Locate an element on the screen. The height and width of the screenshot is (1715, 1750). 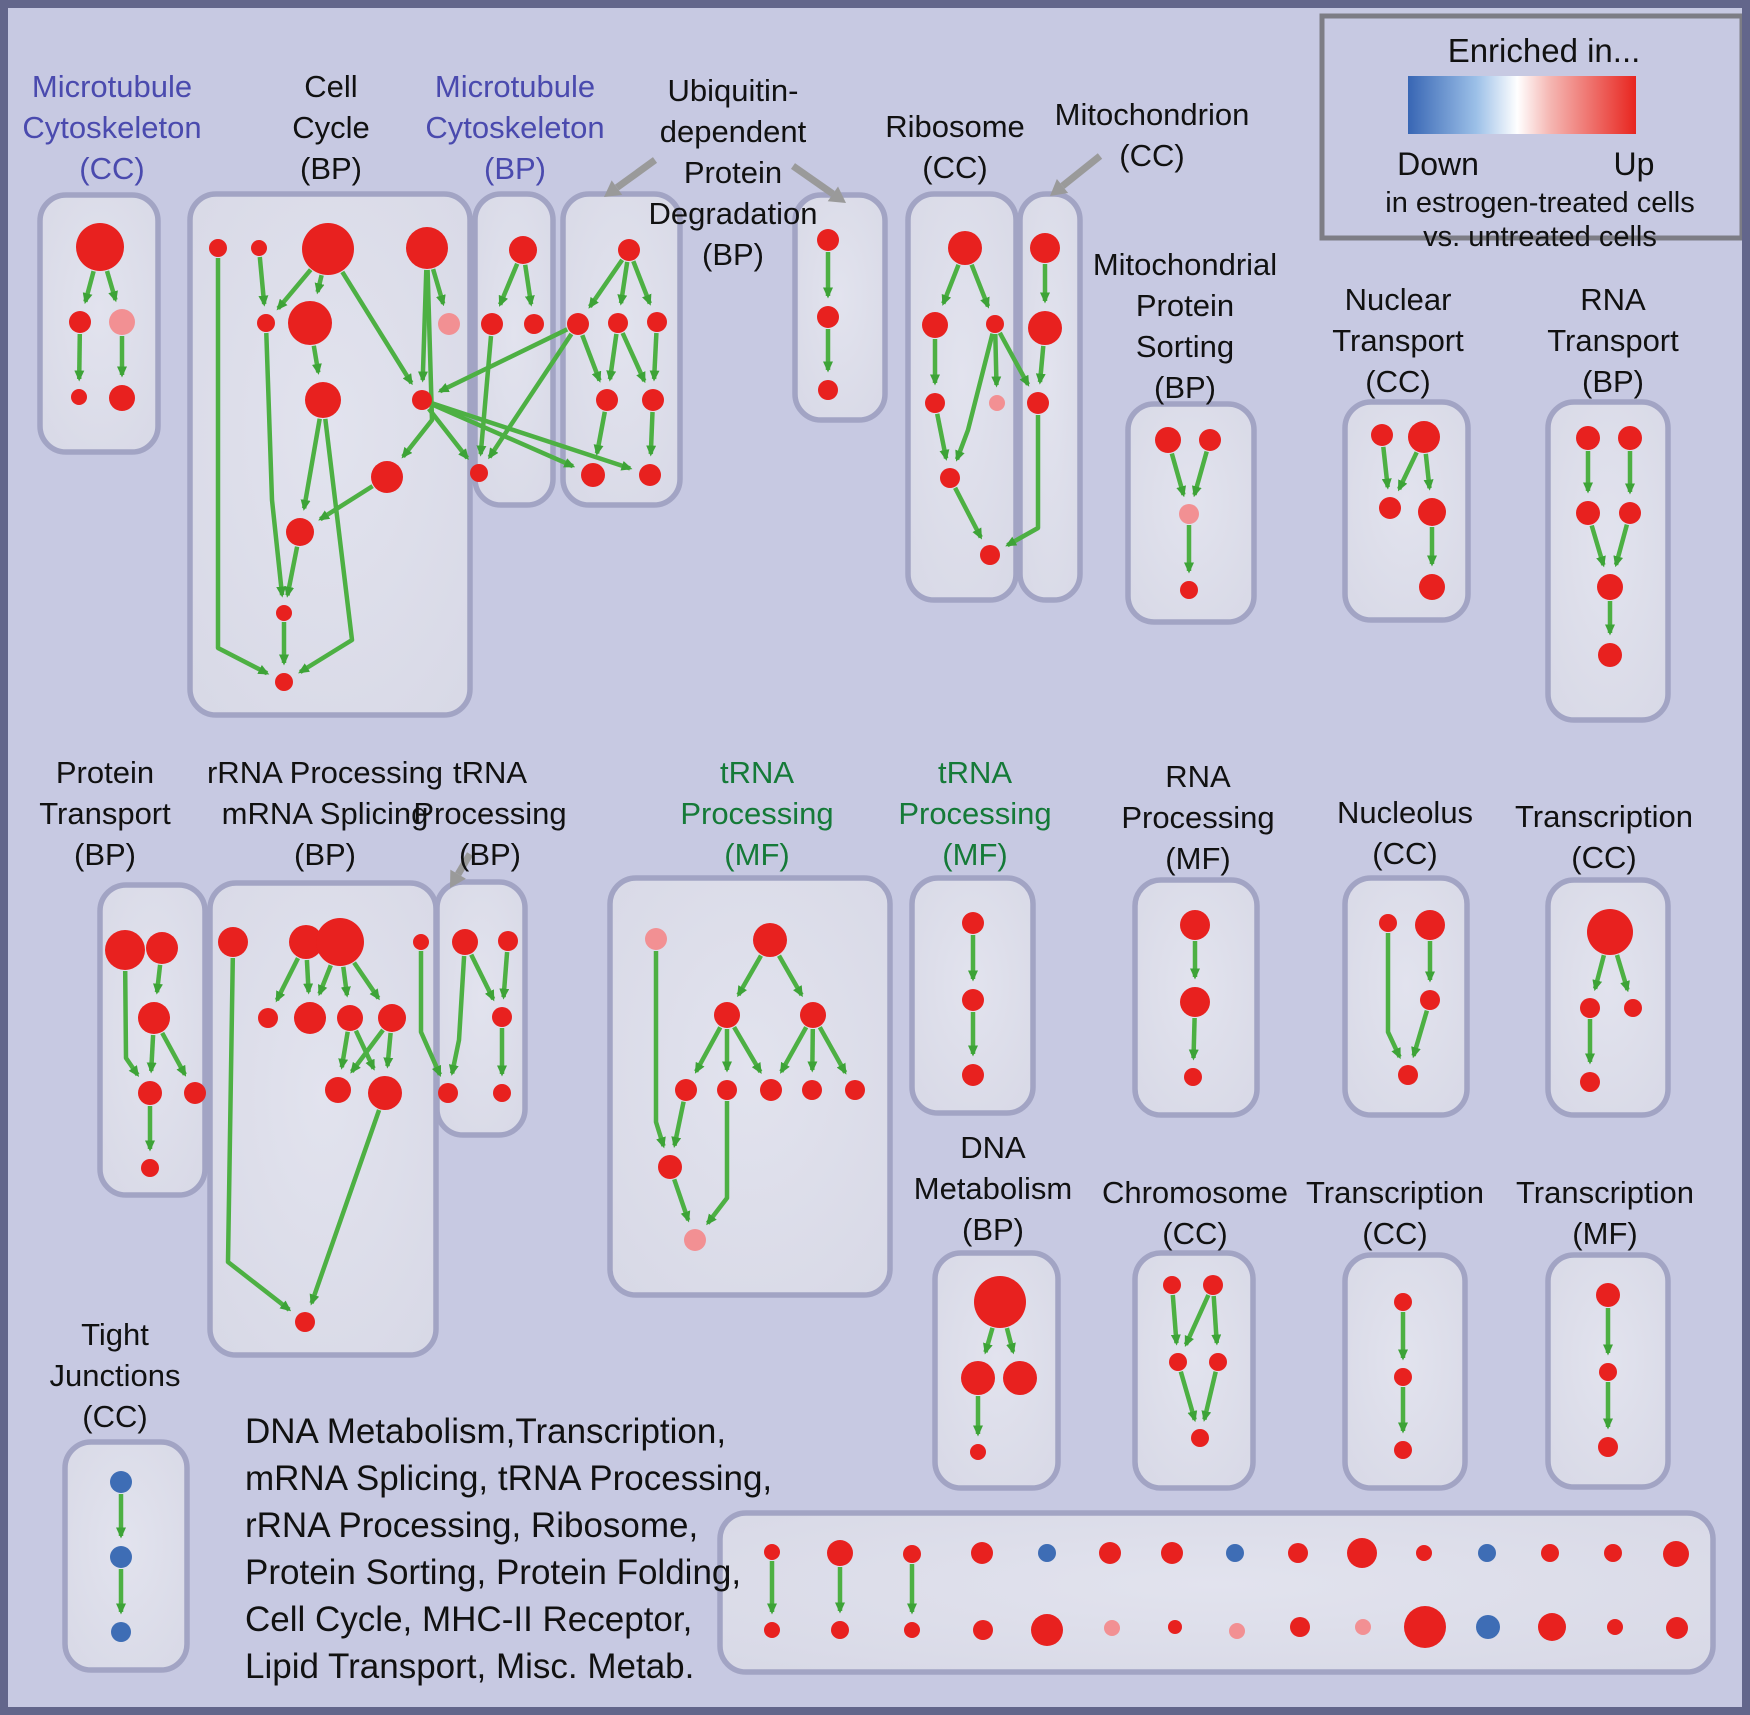
arrow-trna-bp is located at coordinates (464, 864).